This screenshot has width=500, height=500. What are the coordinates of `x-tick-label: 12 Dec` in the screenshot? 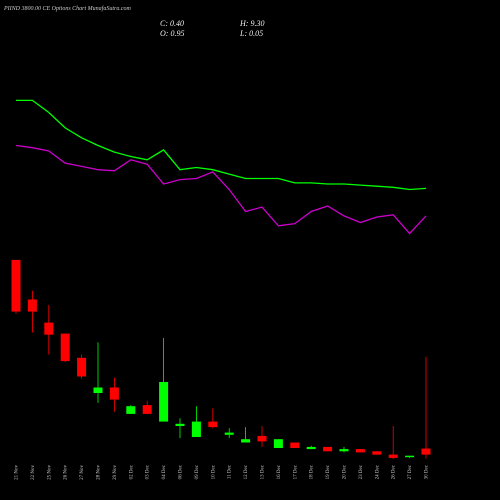 It's located at (246, 471).